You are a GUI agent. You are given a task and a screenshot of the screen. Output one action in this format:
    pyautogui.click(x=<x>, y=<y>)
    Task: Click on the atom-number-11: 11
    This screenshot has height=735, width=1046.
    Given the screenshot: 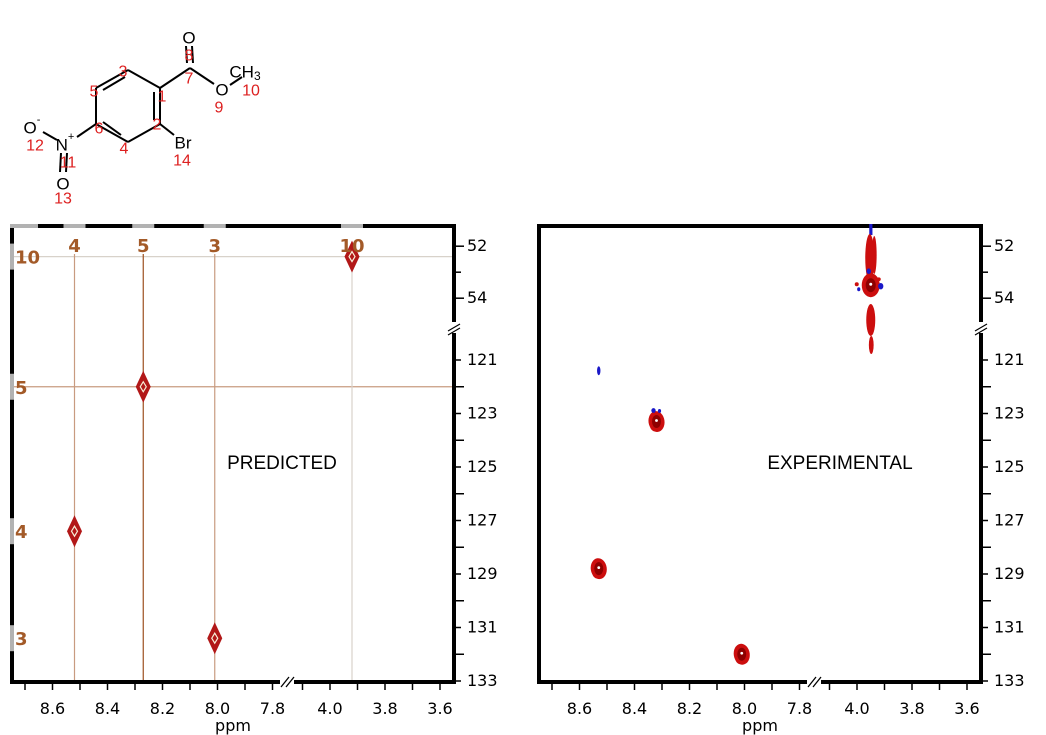 What is the action you would take?
    pyautogui.click(x=68, y=163)
    